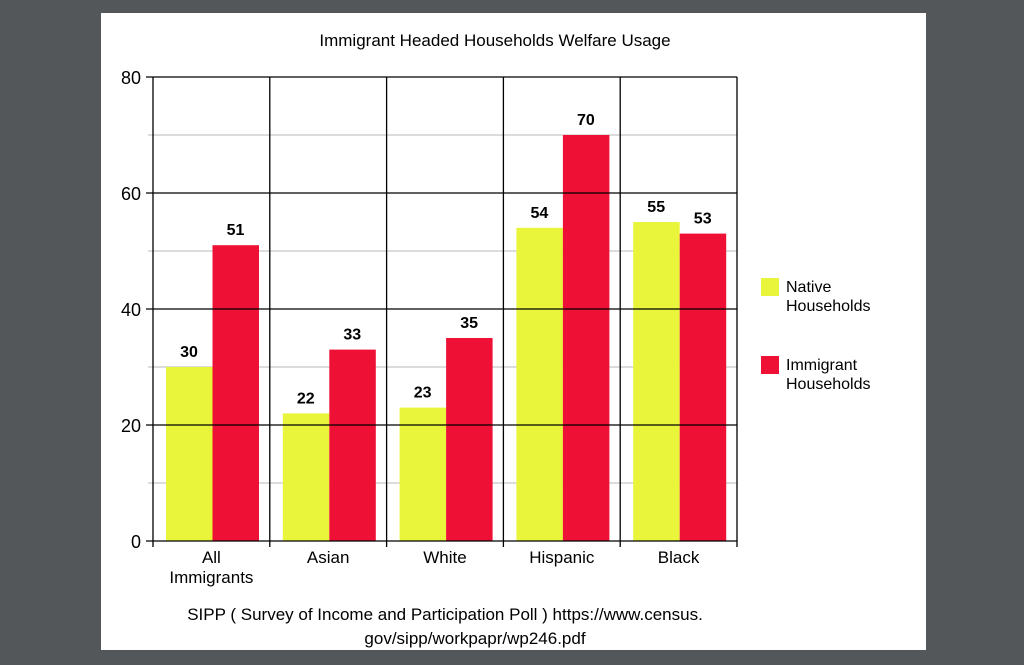  What do you see at coordinates (808, 287) in the screenshot?
I see `legend-label: Native` at bounding box center [808, 287].